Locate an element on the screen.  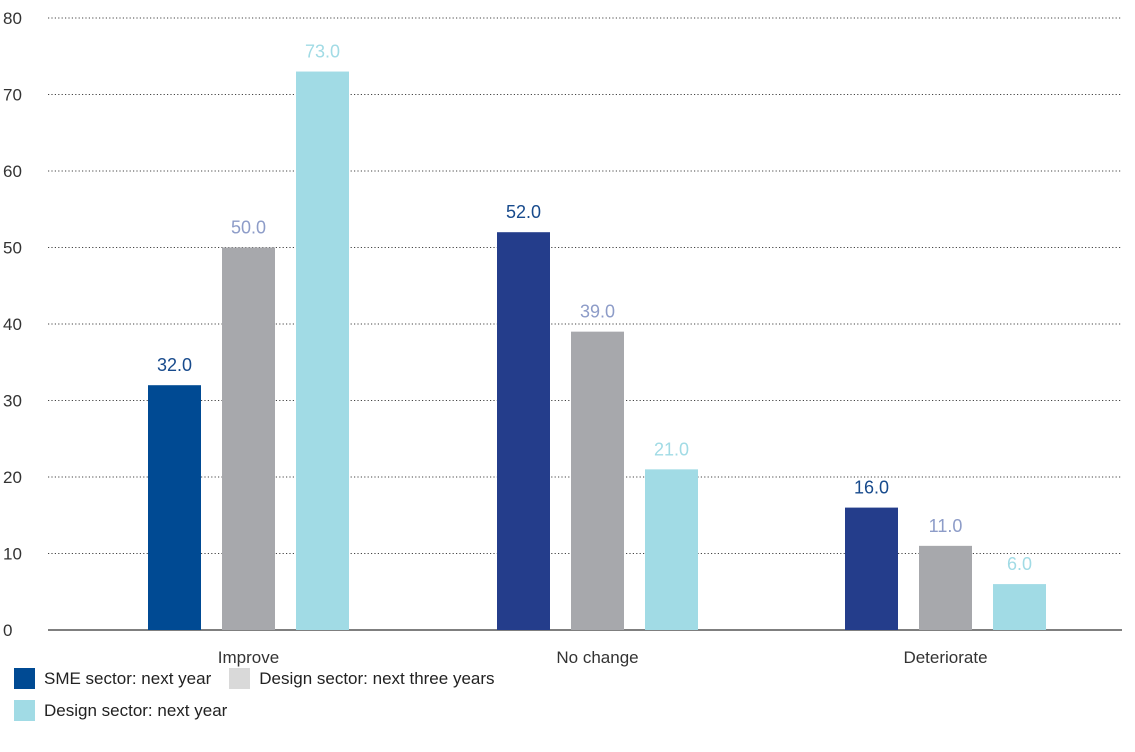
bar-no-change-sme-sector-next-year is located at coordinates (523, 431).